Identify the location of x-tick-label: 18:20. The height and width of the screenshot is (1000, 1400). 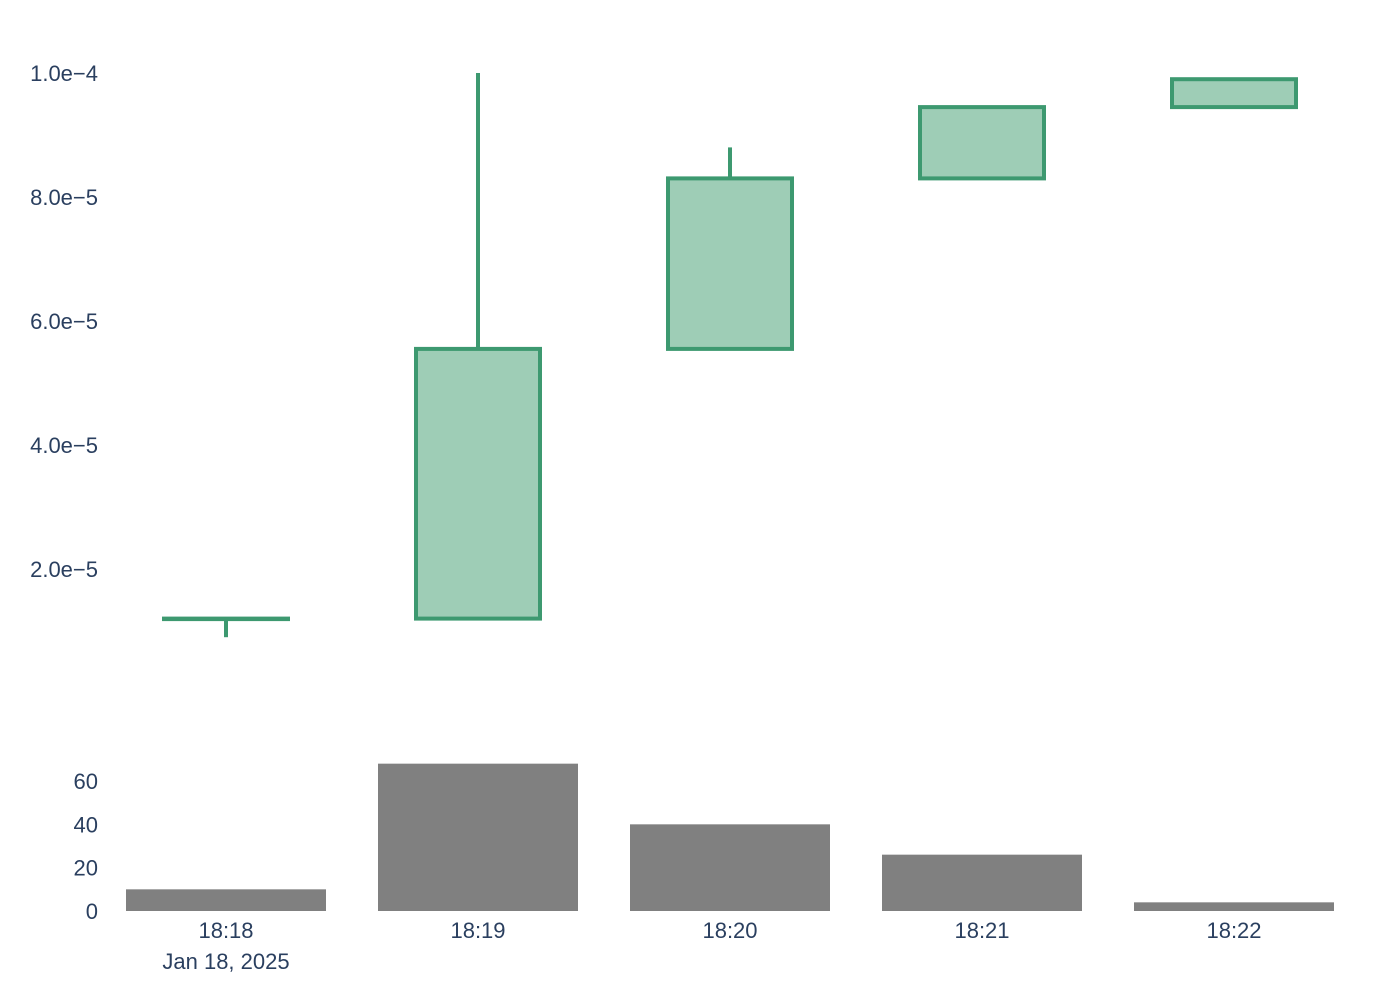
(729, 930).